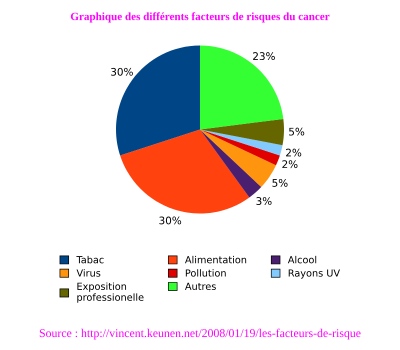 The image size is (400, 350). What do you see at coordinates (90, 260) in the screenshot?
I see `legend-label: Tabac` at bounding box center [90, 260].